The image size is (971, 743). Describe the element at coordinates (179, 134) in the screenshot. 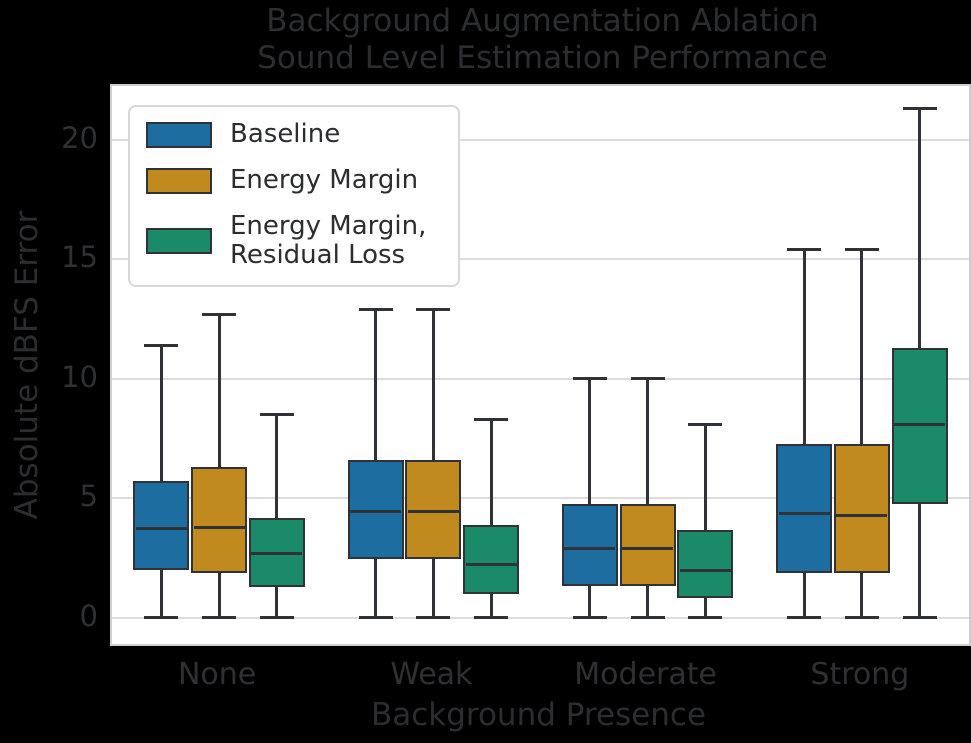

I see `legend-swatch-baseline` at that location.